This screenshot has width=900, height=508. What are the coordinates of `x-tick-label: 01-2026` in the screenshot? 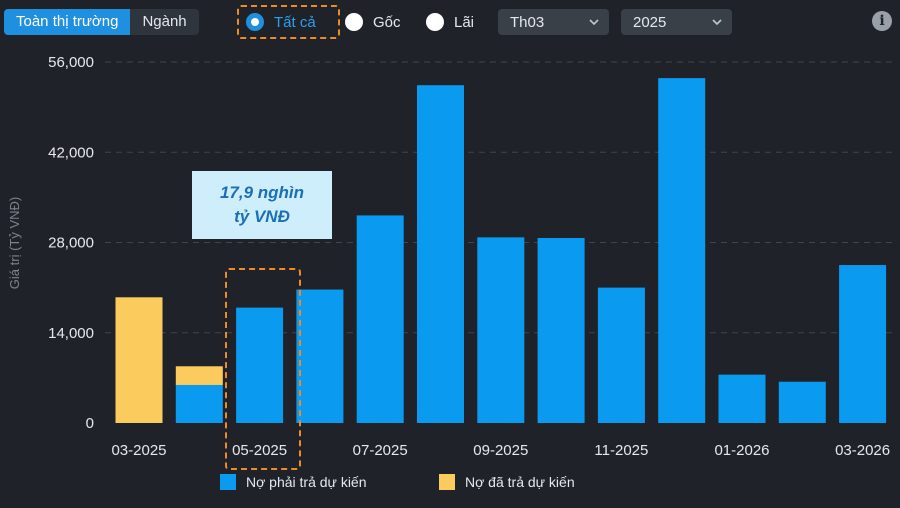 It's located at (741, 450).